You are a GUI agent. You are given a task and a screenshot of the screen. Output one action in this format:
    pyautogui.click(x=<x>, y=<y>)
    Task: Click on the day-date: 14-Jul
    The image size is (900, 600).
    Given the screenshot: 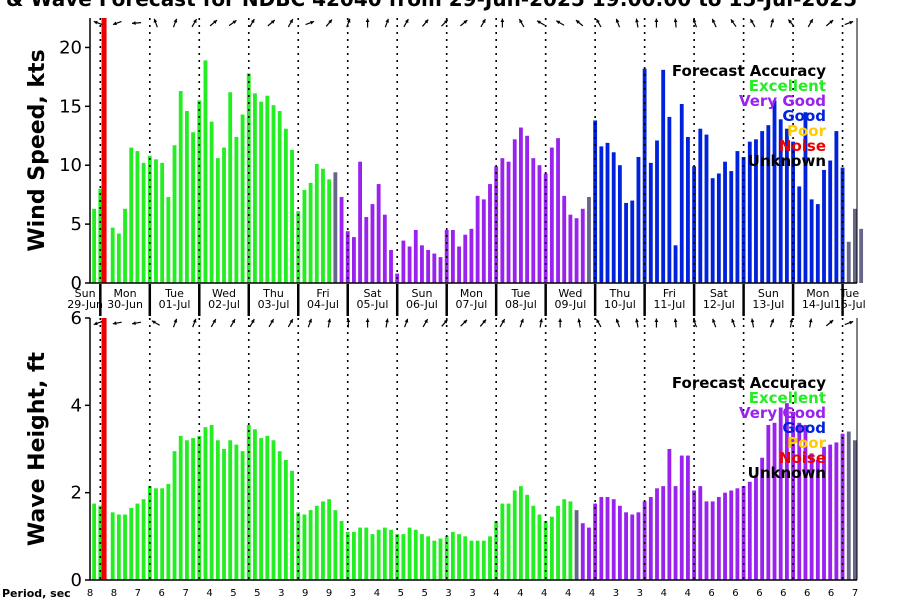 What is the action you would take?
    pyautogui.click(x=818, y=304)
    